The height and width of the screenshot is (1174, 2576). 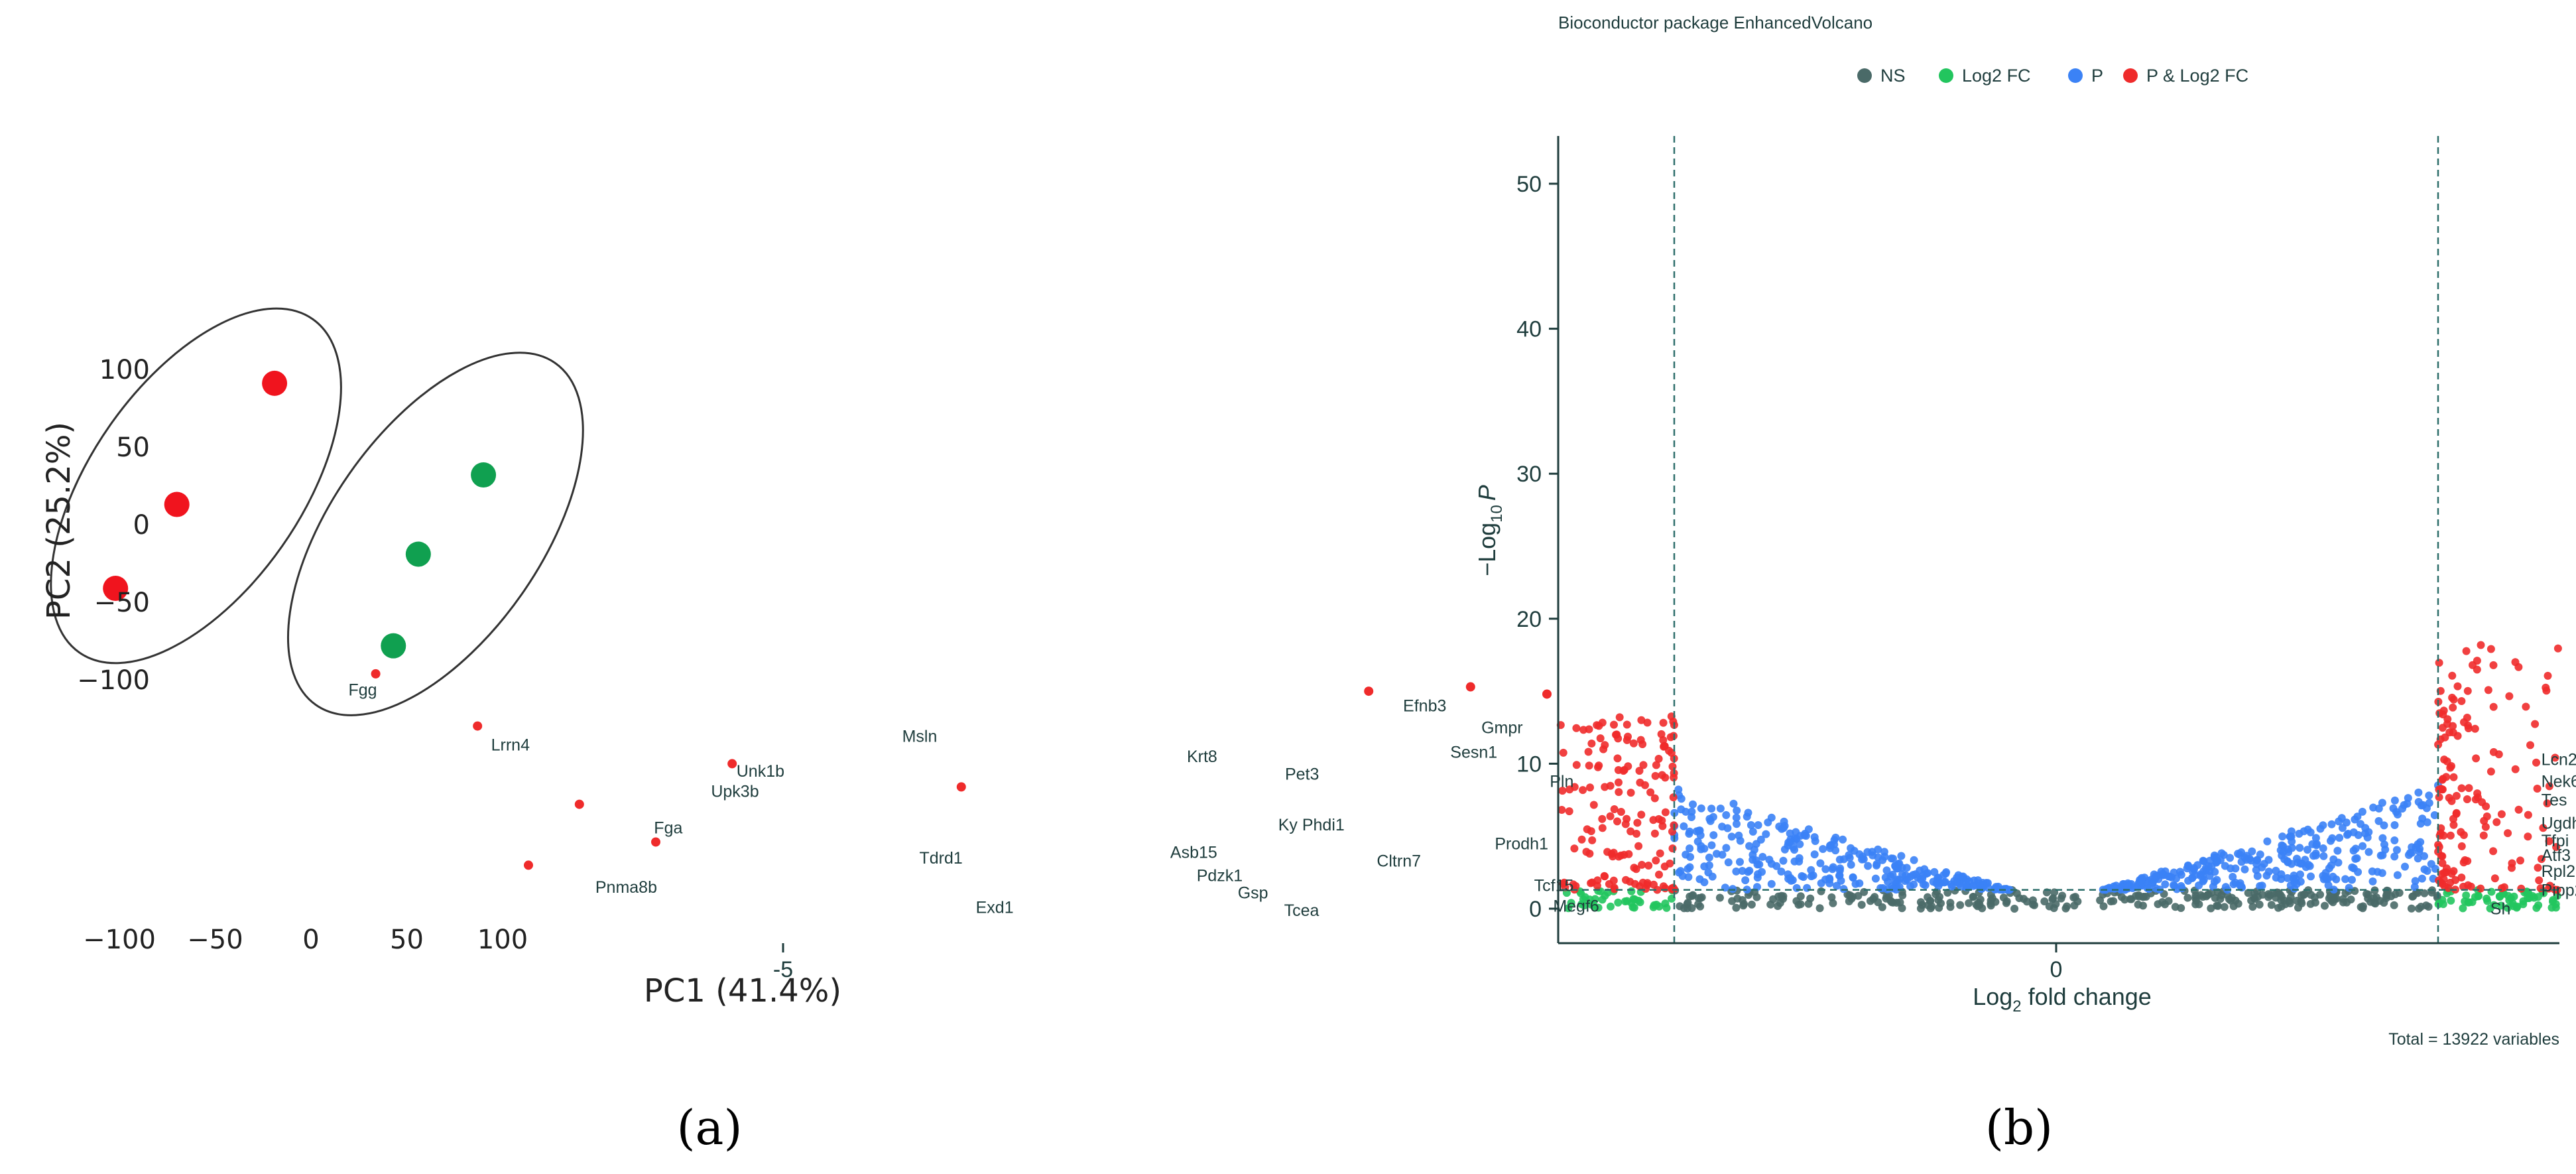 I want to click on legend-label: P, so click(x=2097, y=76).